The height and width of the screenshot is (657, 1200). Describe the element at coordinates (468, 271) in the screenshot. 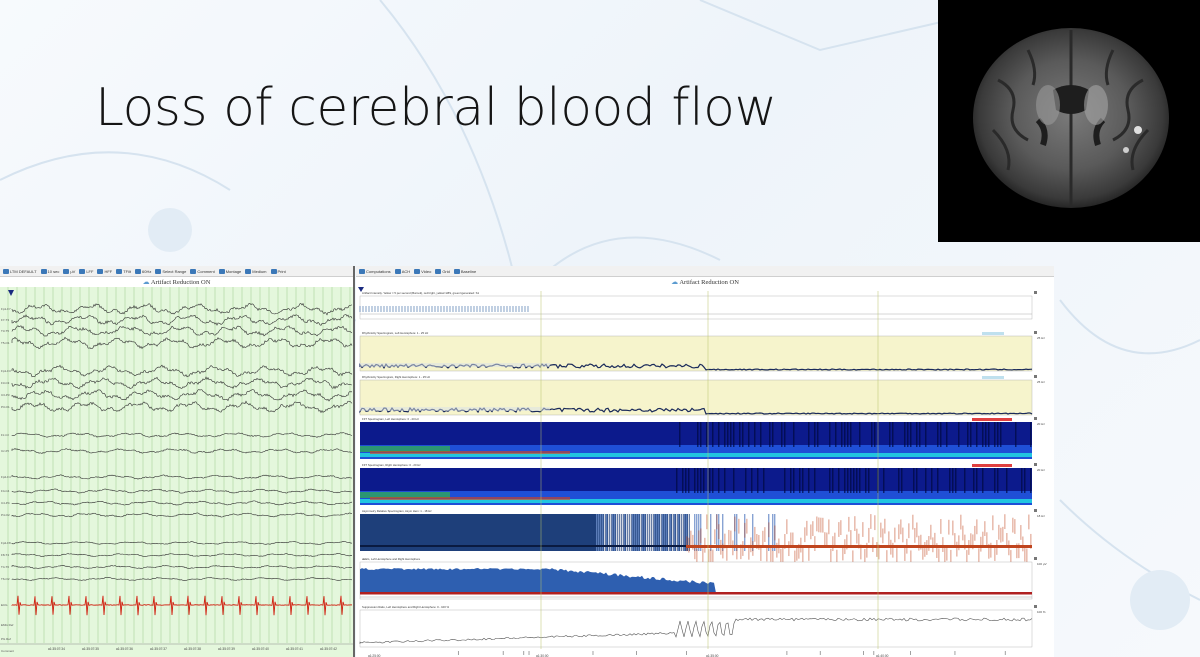

I see `toolbar-label: Baseline` at that location.